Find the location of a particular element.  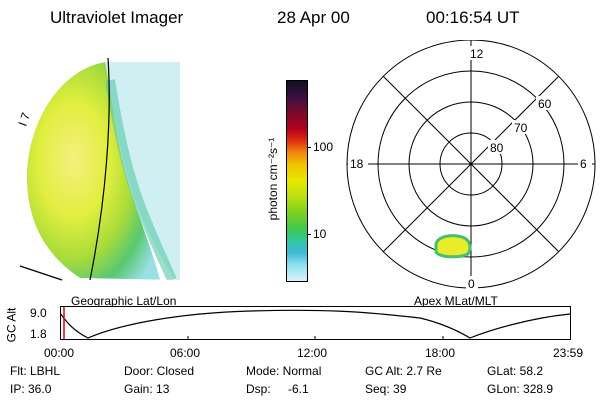

altitude-axis-label: GC Alt is located at coordinates (11, 325).